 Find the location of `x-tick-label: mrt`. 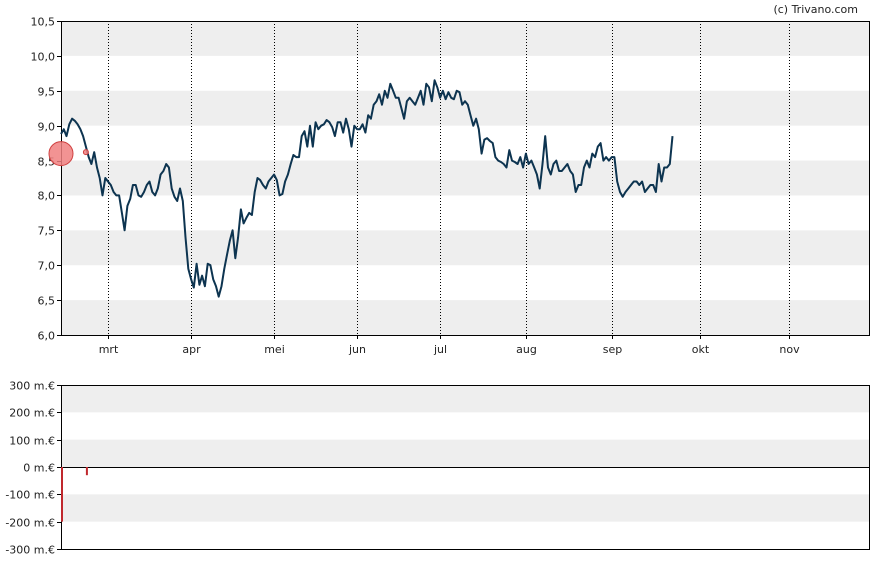

x-tick-label: mrt is located at coordinates (109, 349).